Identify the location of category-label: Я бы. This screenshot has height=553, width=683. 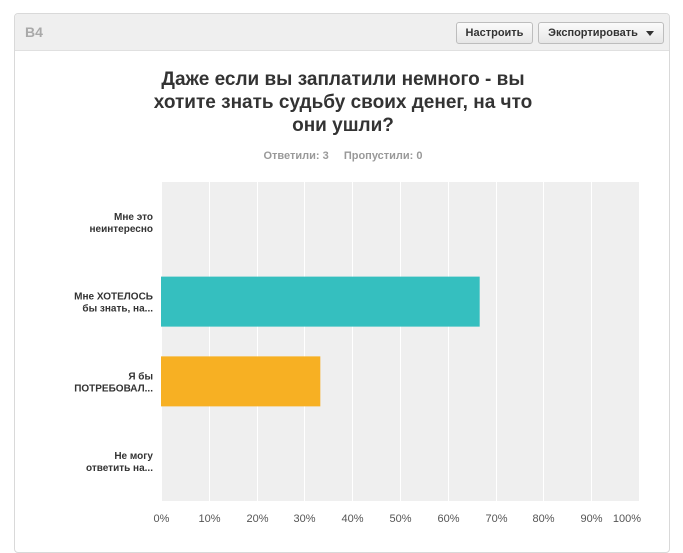
(140, 376).